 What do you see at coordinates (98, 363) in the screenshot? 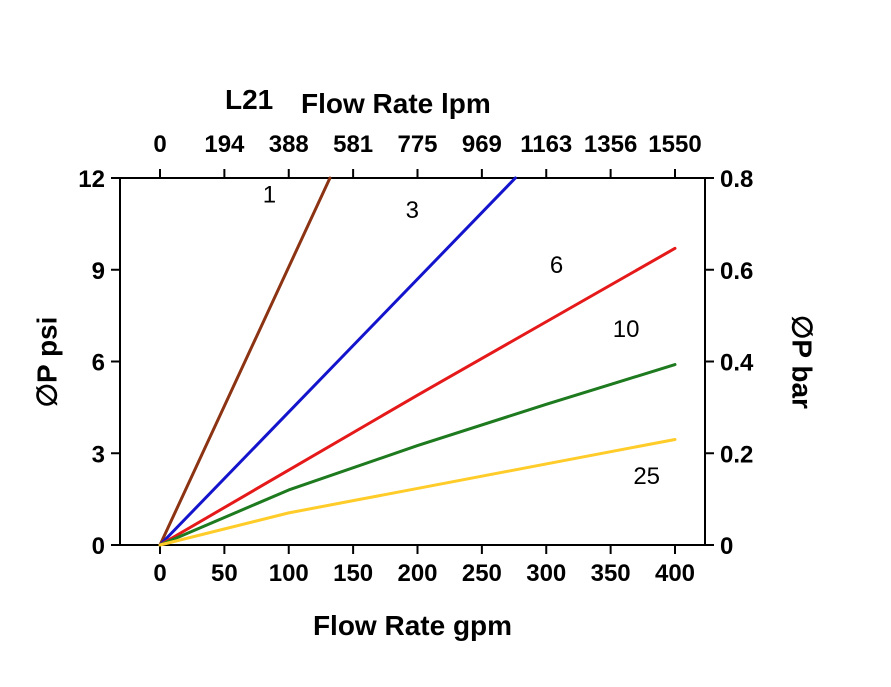
I see `left-tick-label: 6` at bounding box center [98, 363].